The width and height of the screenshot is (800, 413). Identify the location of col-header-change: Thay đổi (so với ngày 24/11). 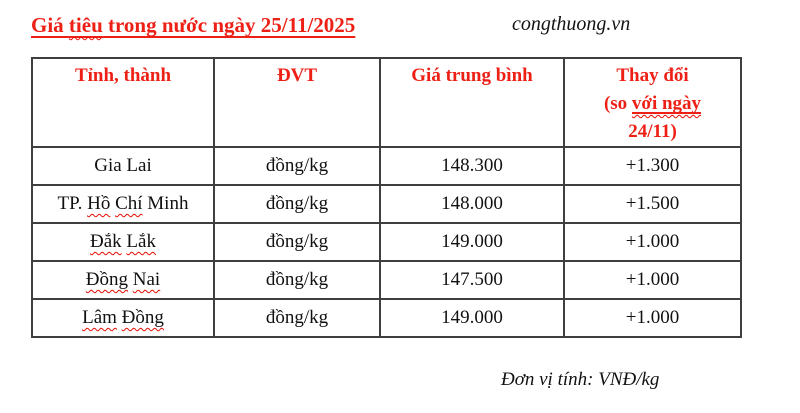
(652, 102).